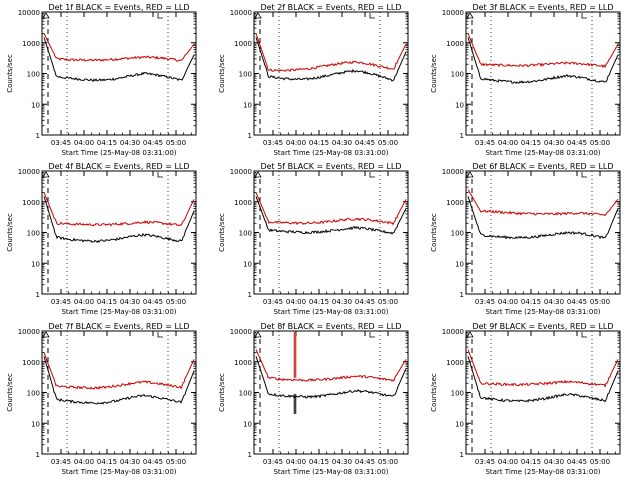 This screenshot has height=484, width=640. I want to click on chart-title: Det 6f BLACK = Events, RED = LLD, so click(542, 166).